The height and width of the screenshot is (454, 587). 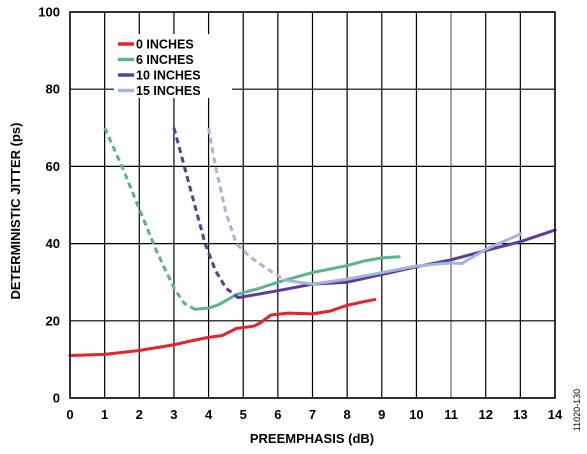 What do you see at coordinates (15, 211) in the screenshot?
I see `y-axis-title: DETERMINISTIC JITTER (ps)` at bounding box center [15, 211].